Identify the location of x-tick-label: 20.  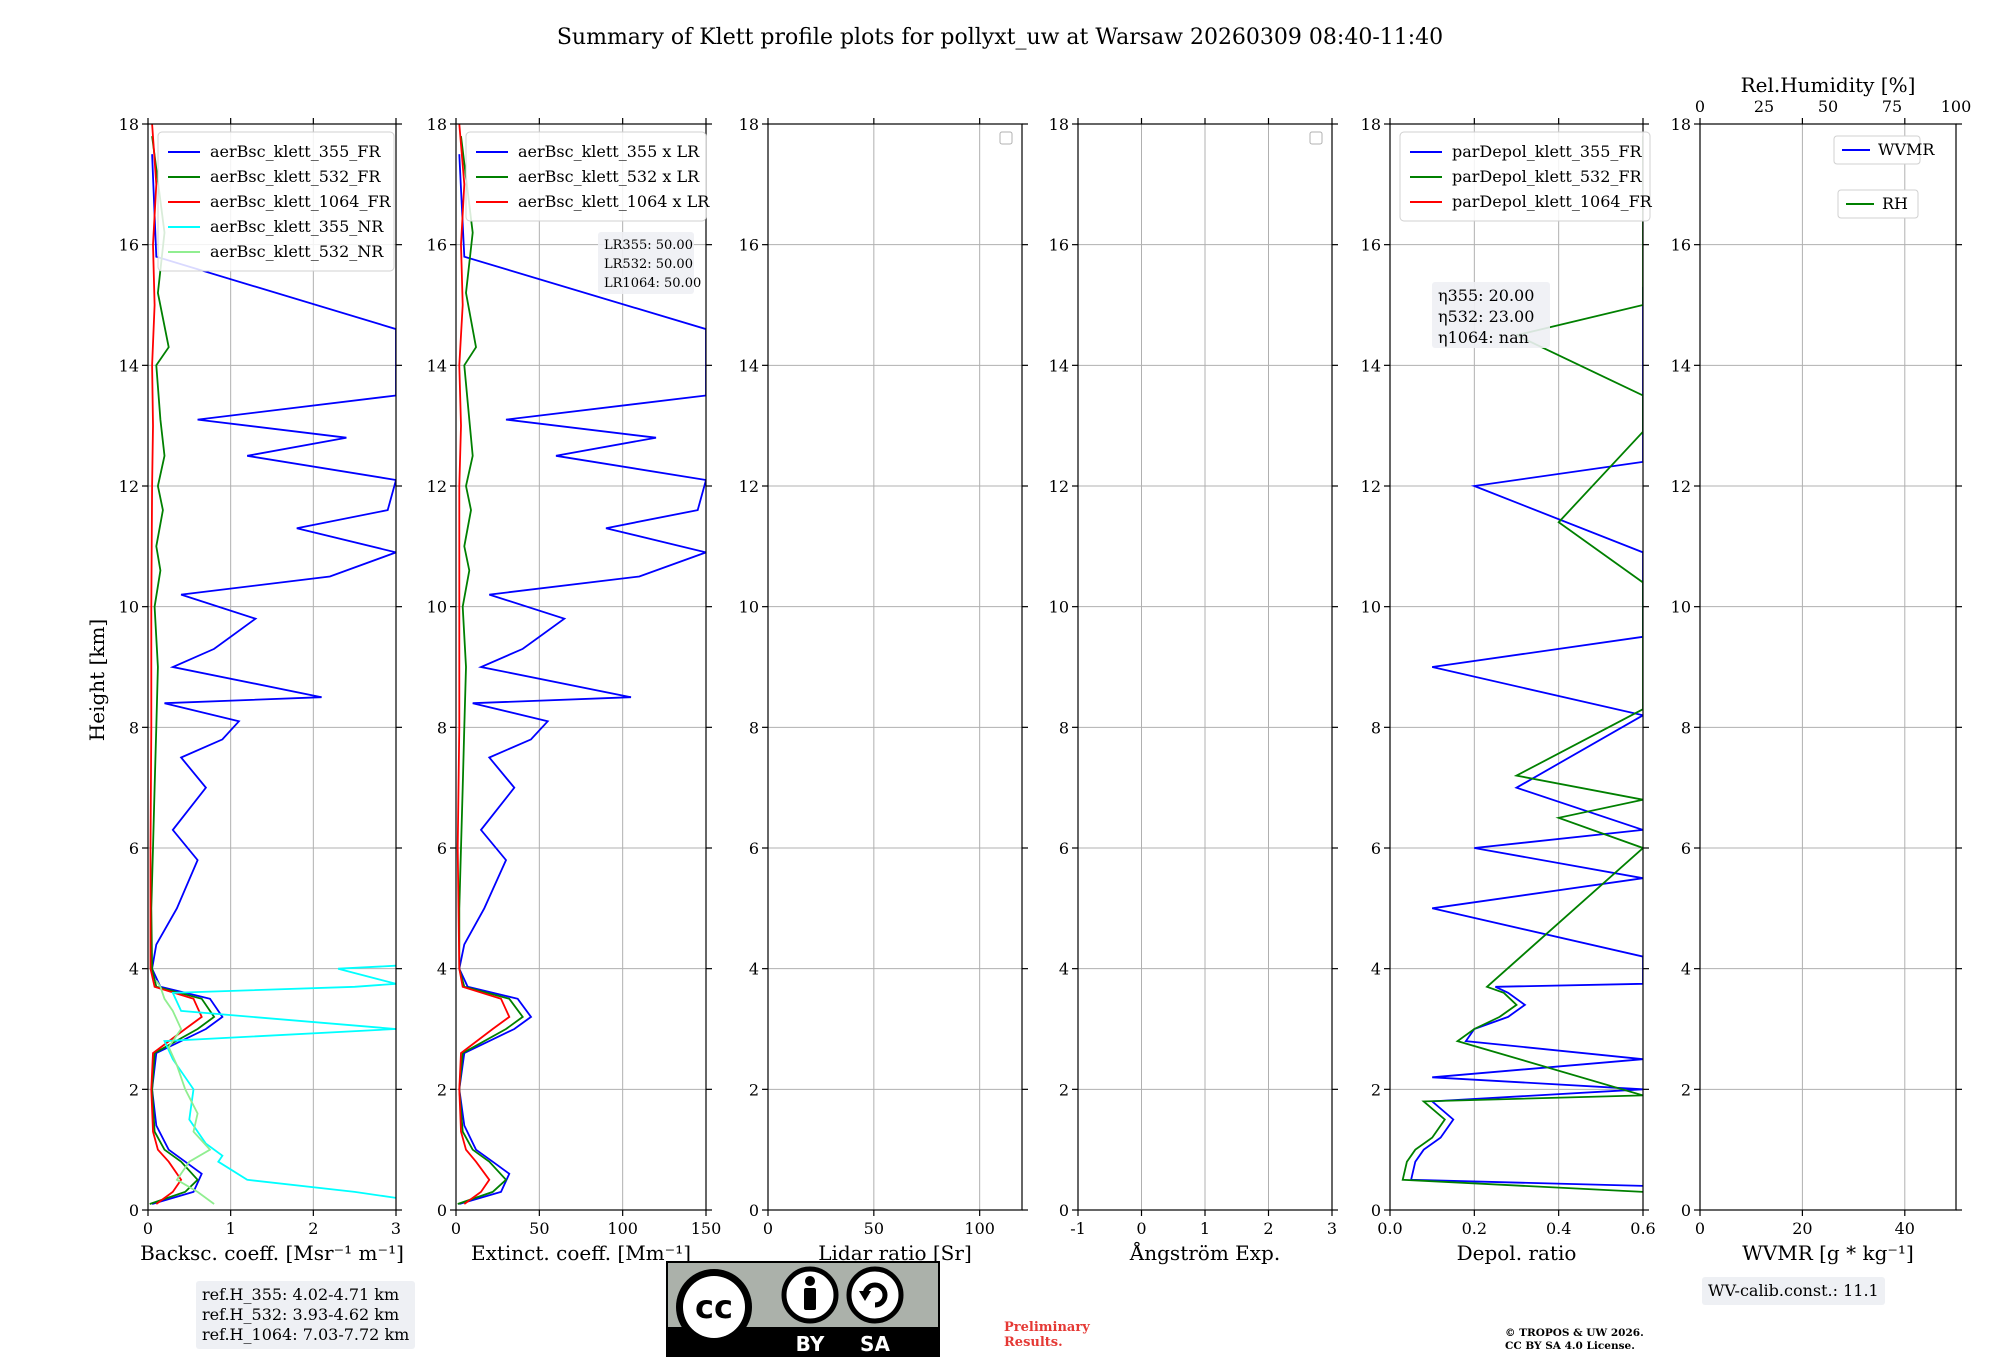
(1802, 1228).